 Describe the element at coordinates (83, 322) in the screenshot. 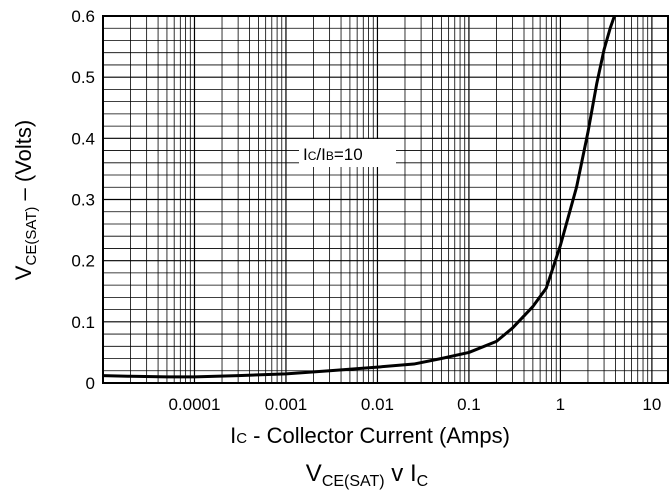

I see `y-tick-label: 0.1` at that location.